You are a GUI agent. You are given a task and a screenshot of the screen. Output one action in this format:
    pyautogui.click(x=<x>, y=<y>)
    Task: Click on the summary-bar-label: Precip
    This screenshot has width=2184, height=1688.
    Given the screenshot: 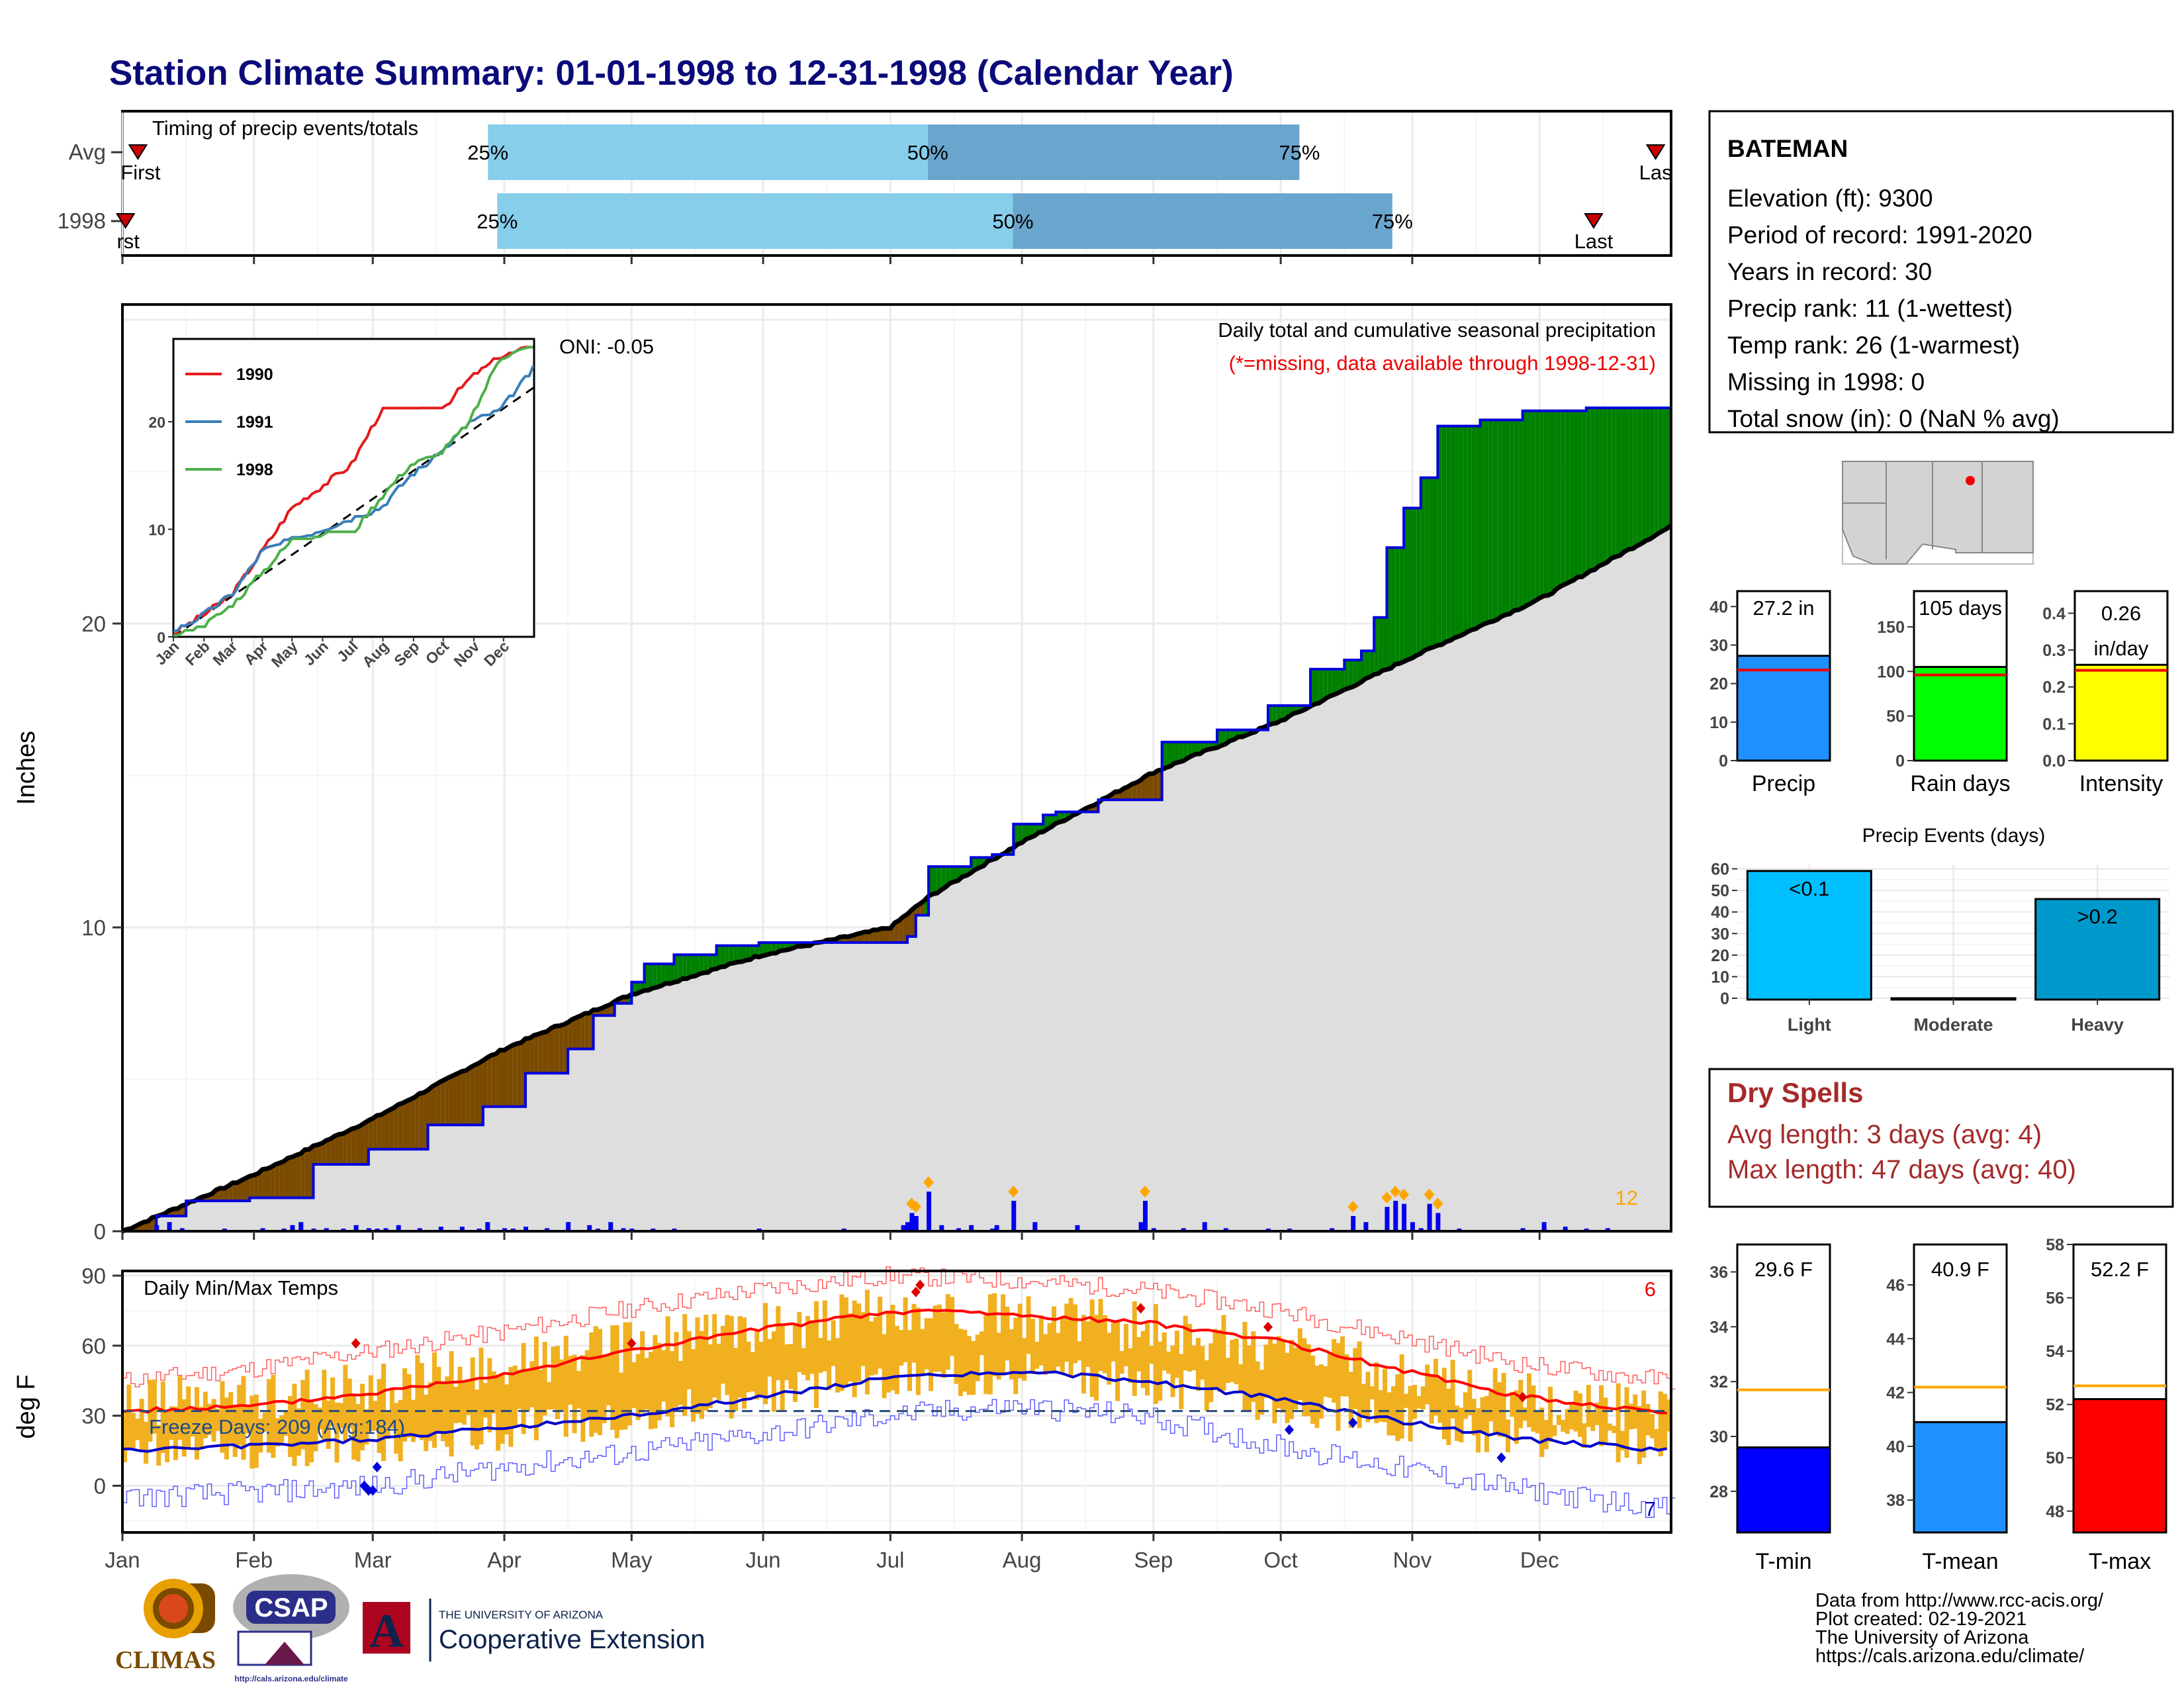 What is the action you would take?
    pyautogui.click(x=1783, y=783)
    